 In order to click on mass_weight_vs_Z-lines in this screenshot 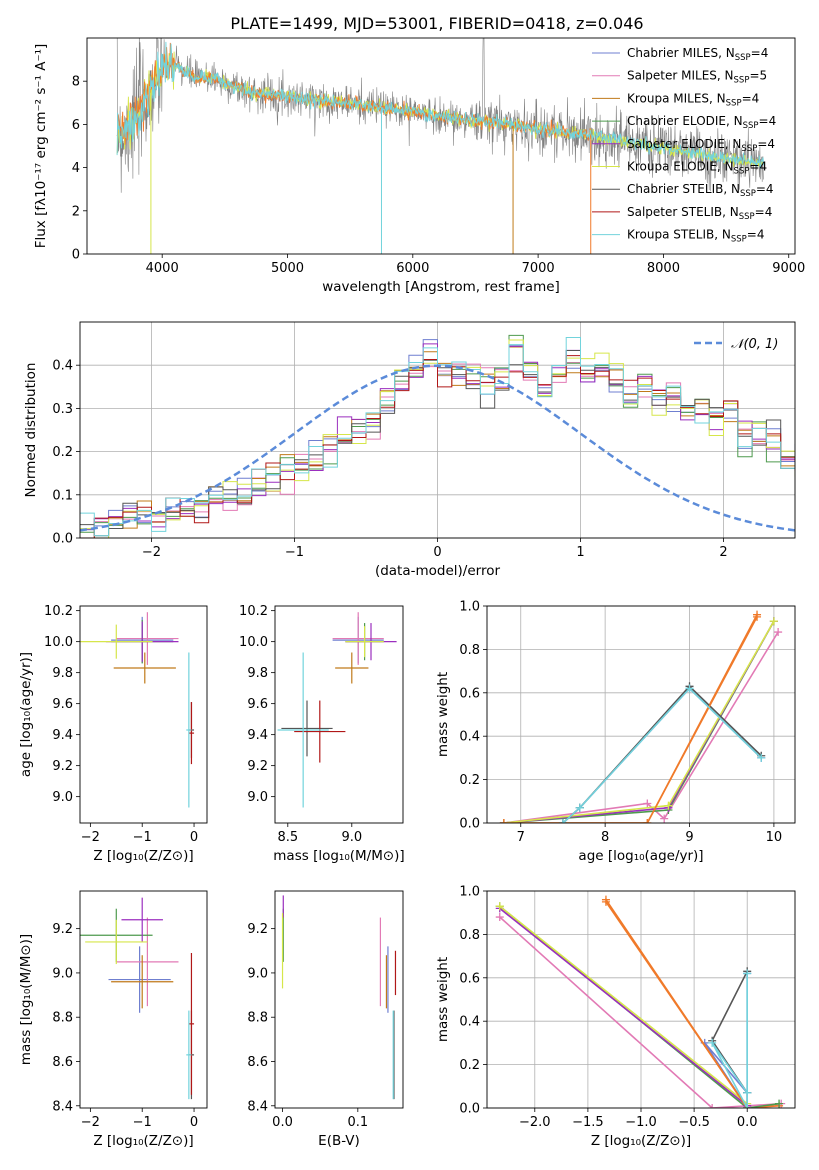, I will do `click(640, 1001)`.